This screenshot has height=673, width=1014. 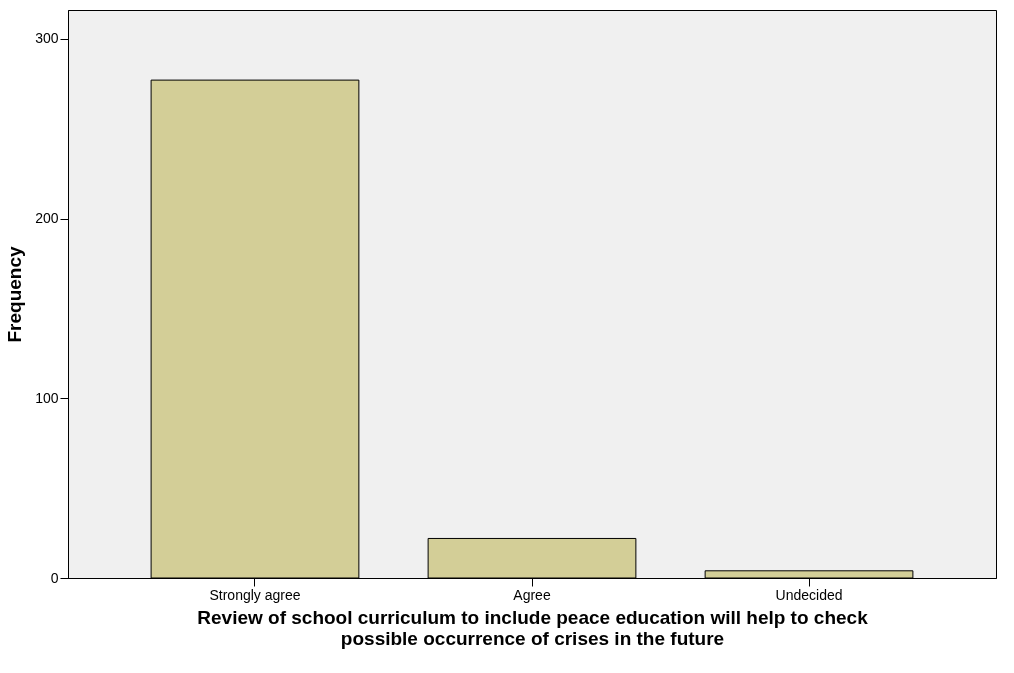 What do you see at coordinates (532, 594) in the screenshot?
I see `x-tick-label: Agree` at bounding box center [532, 594].